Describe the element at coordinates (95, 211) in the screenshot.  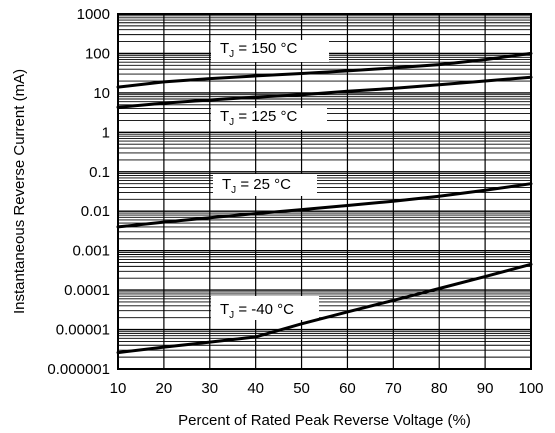
I see `y-tick-label: 0.01` at that location.